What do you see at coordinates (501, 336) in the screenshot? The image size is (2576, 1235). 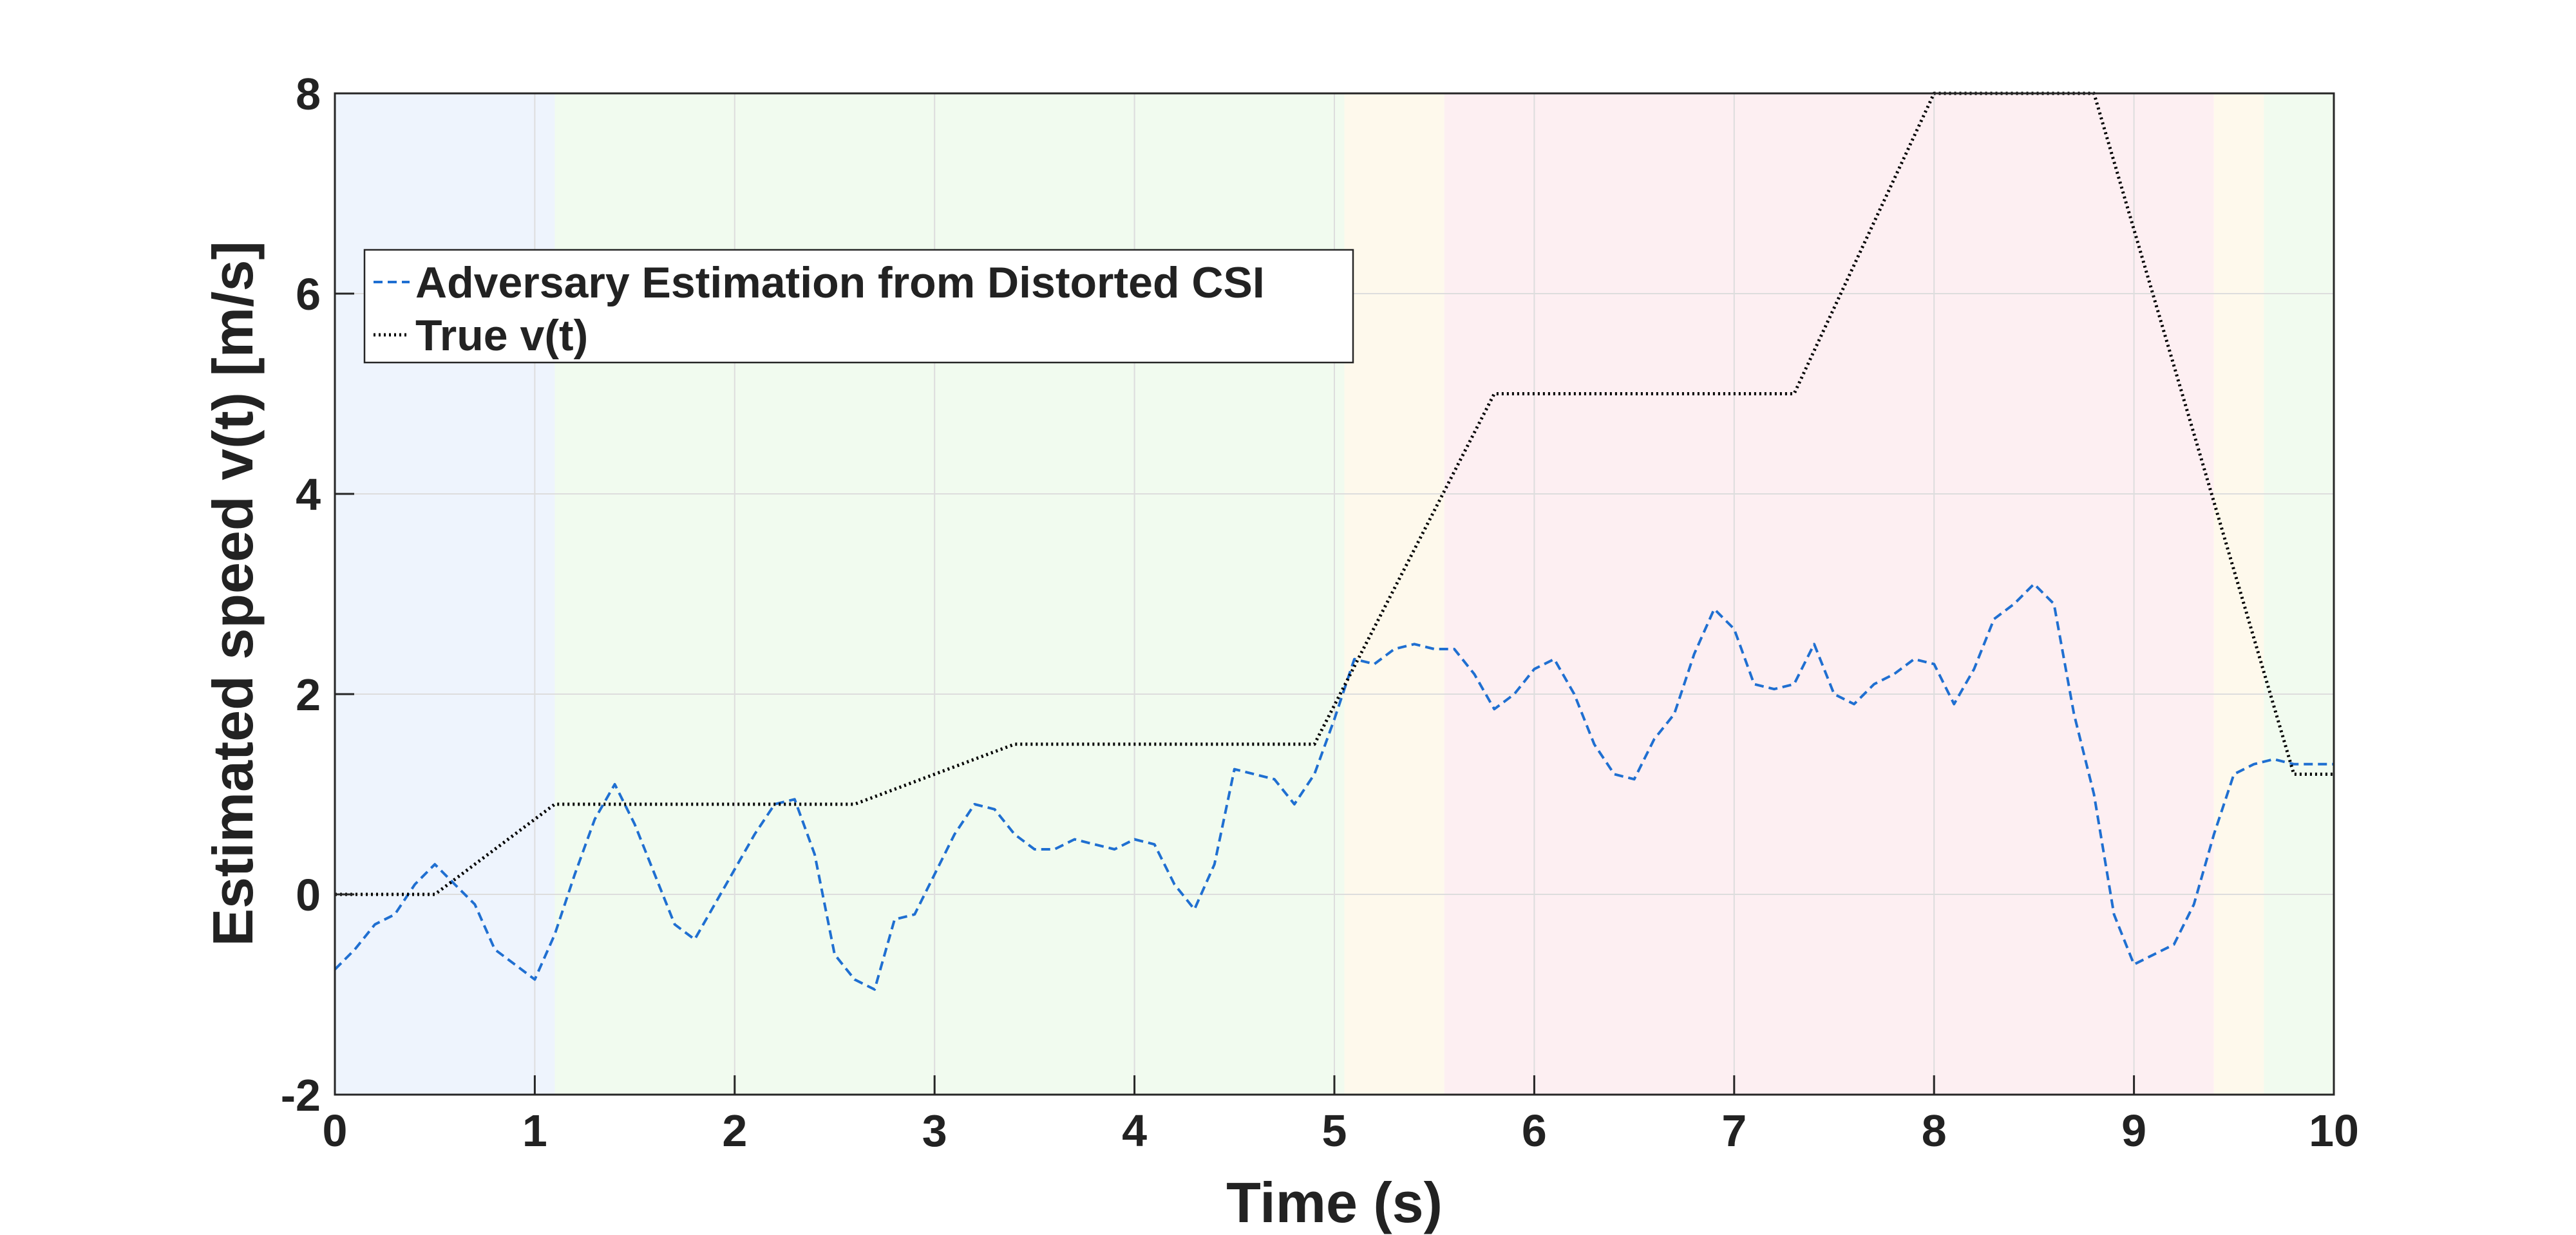 I see `legend-label-true: True v(t)` at bounding box center [501, 336].